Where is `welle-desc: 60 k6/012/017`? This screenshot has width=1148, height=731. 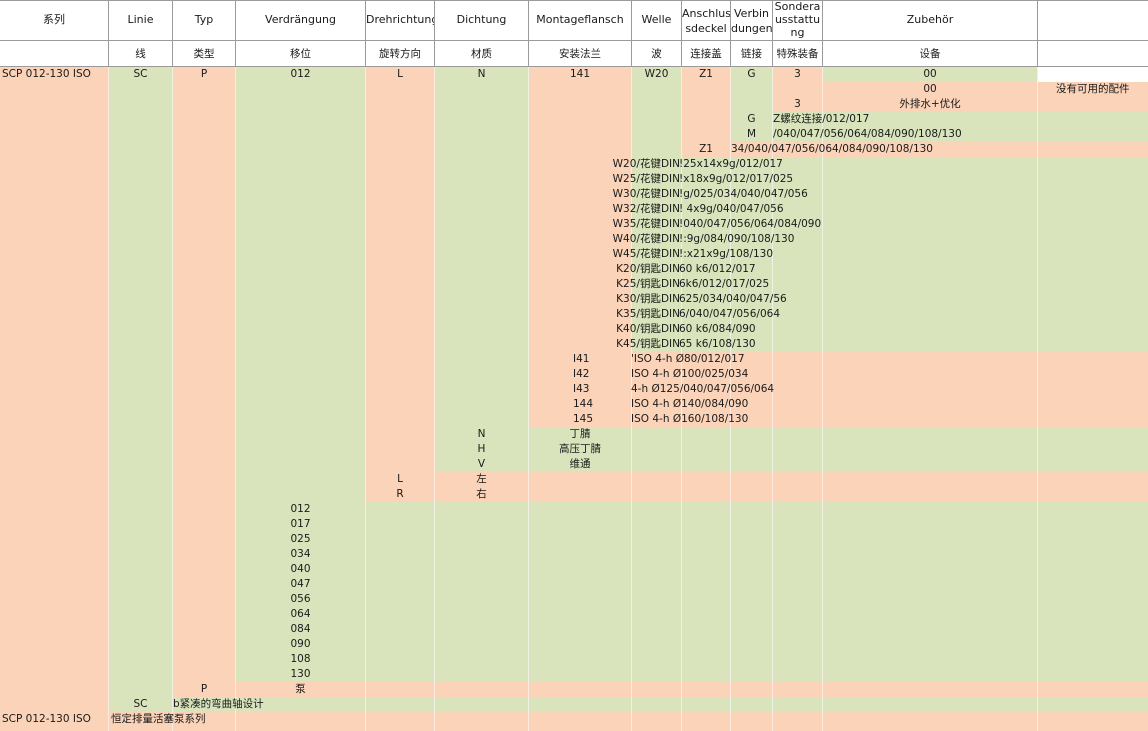 welle-desc: 60 k6/012/017 is located at coordinates (717, 269).